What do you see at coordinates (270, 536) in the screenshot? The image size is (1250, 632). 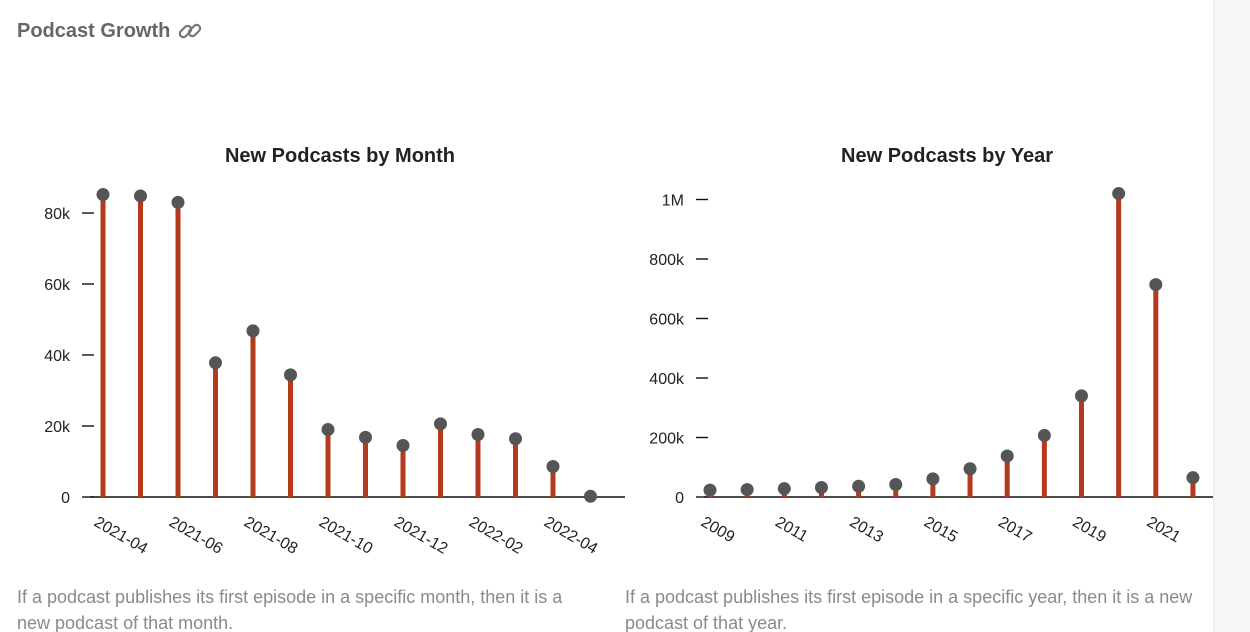 I see `x-tick-label: 2021-08` at bounding box center [270, 536].